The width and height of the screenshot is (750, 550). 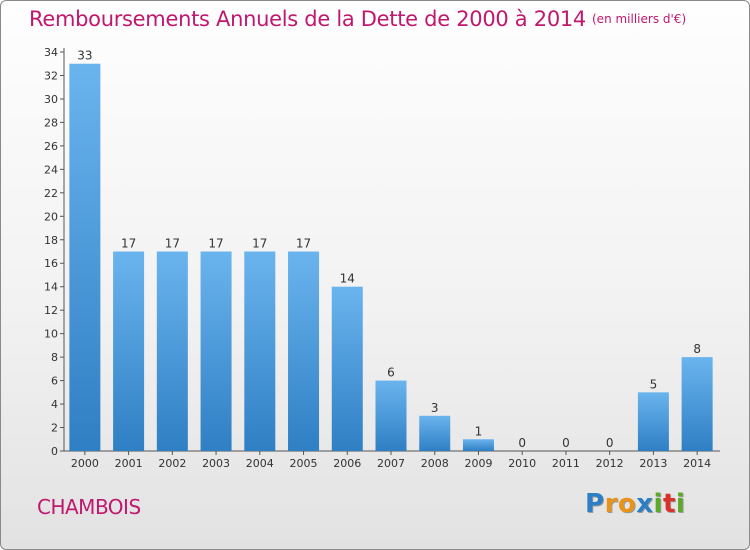 I want to click on y-tick-label: 18, so click(x=51, y=240).